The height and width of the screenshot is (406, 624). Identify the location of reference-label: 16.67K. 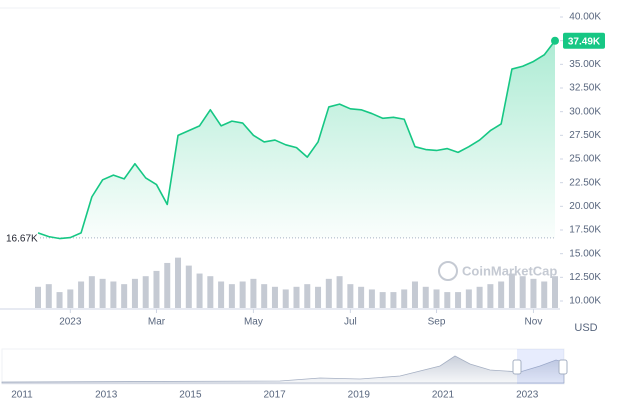
(22, 238).